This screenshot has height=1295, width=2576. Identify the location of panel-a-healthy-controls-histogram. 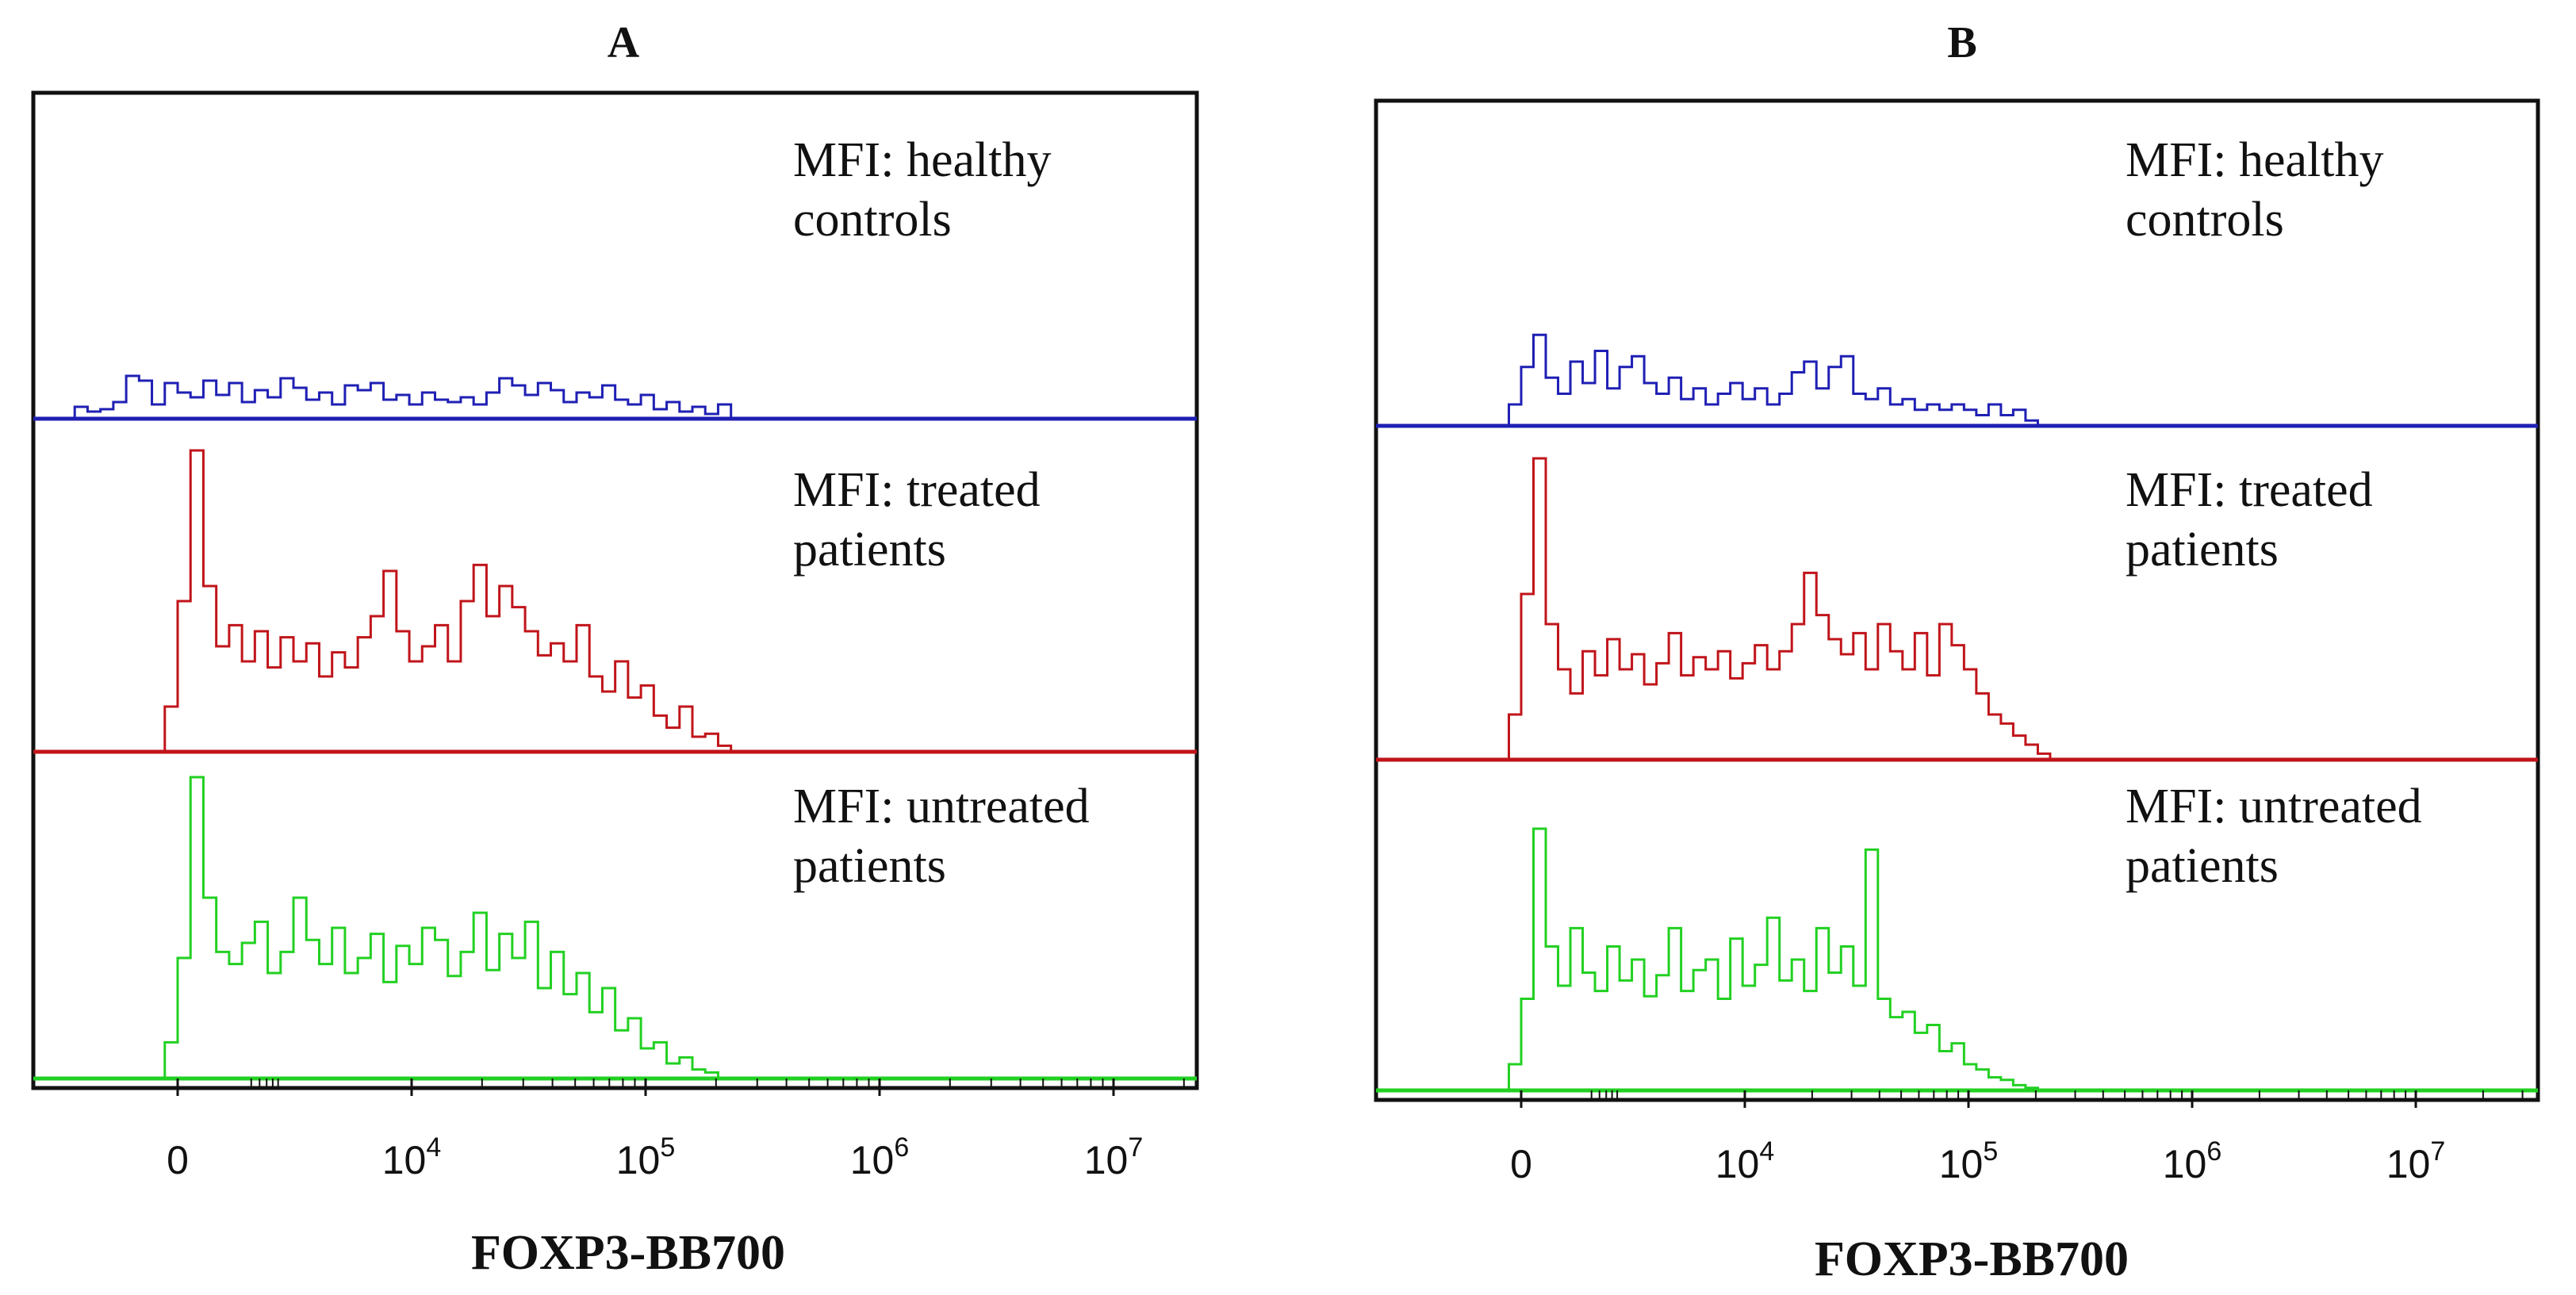
(409, 397).